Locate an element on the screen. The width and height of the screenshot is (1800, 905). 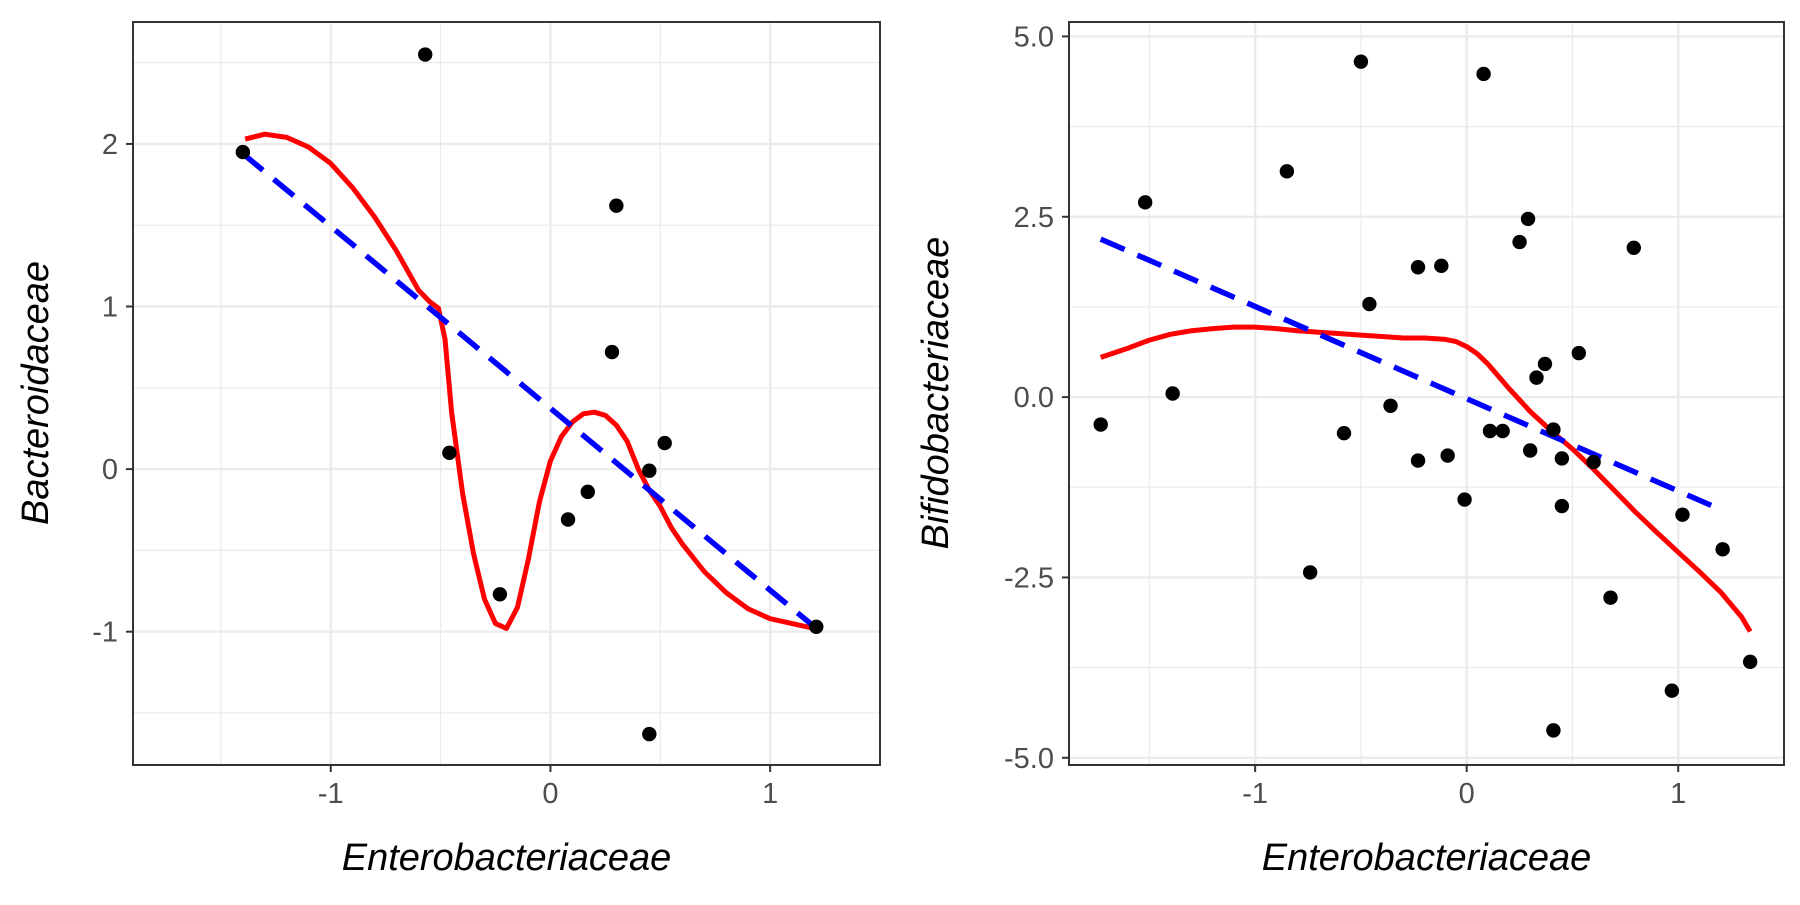
y-tick-label: 2 is located at coordinates (110, 145).